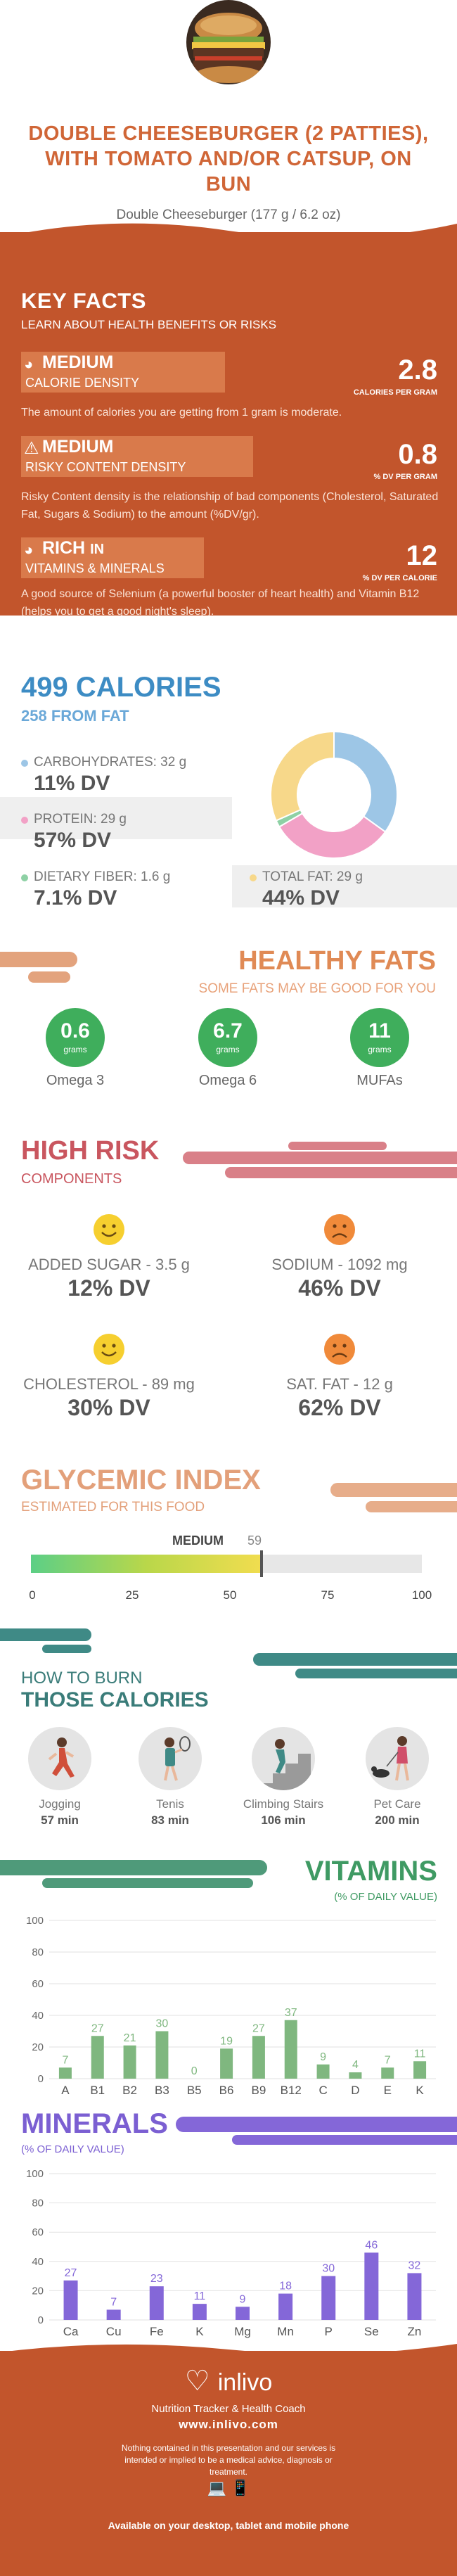  What do you see at coordinates (380, 1030) in the screenshot?
I see `mufa-value: 11` at bounding box center [380, 1030].